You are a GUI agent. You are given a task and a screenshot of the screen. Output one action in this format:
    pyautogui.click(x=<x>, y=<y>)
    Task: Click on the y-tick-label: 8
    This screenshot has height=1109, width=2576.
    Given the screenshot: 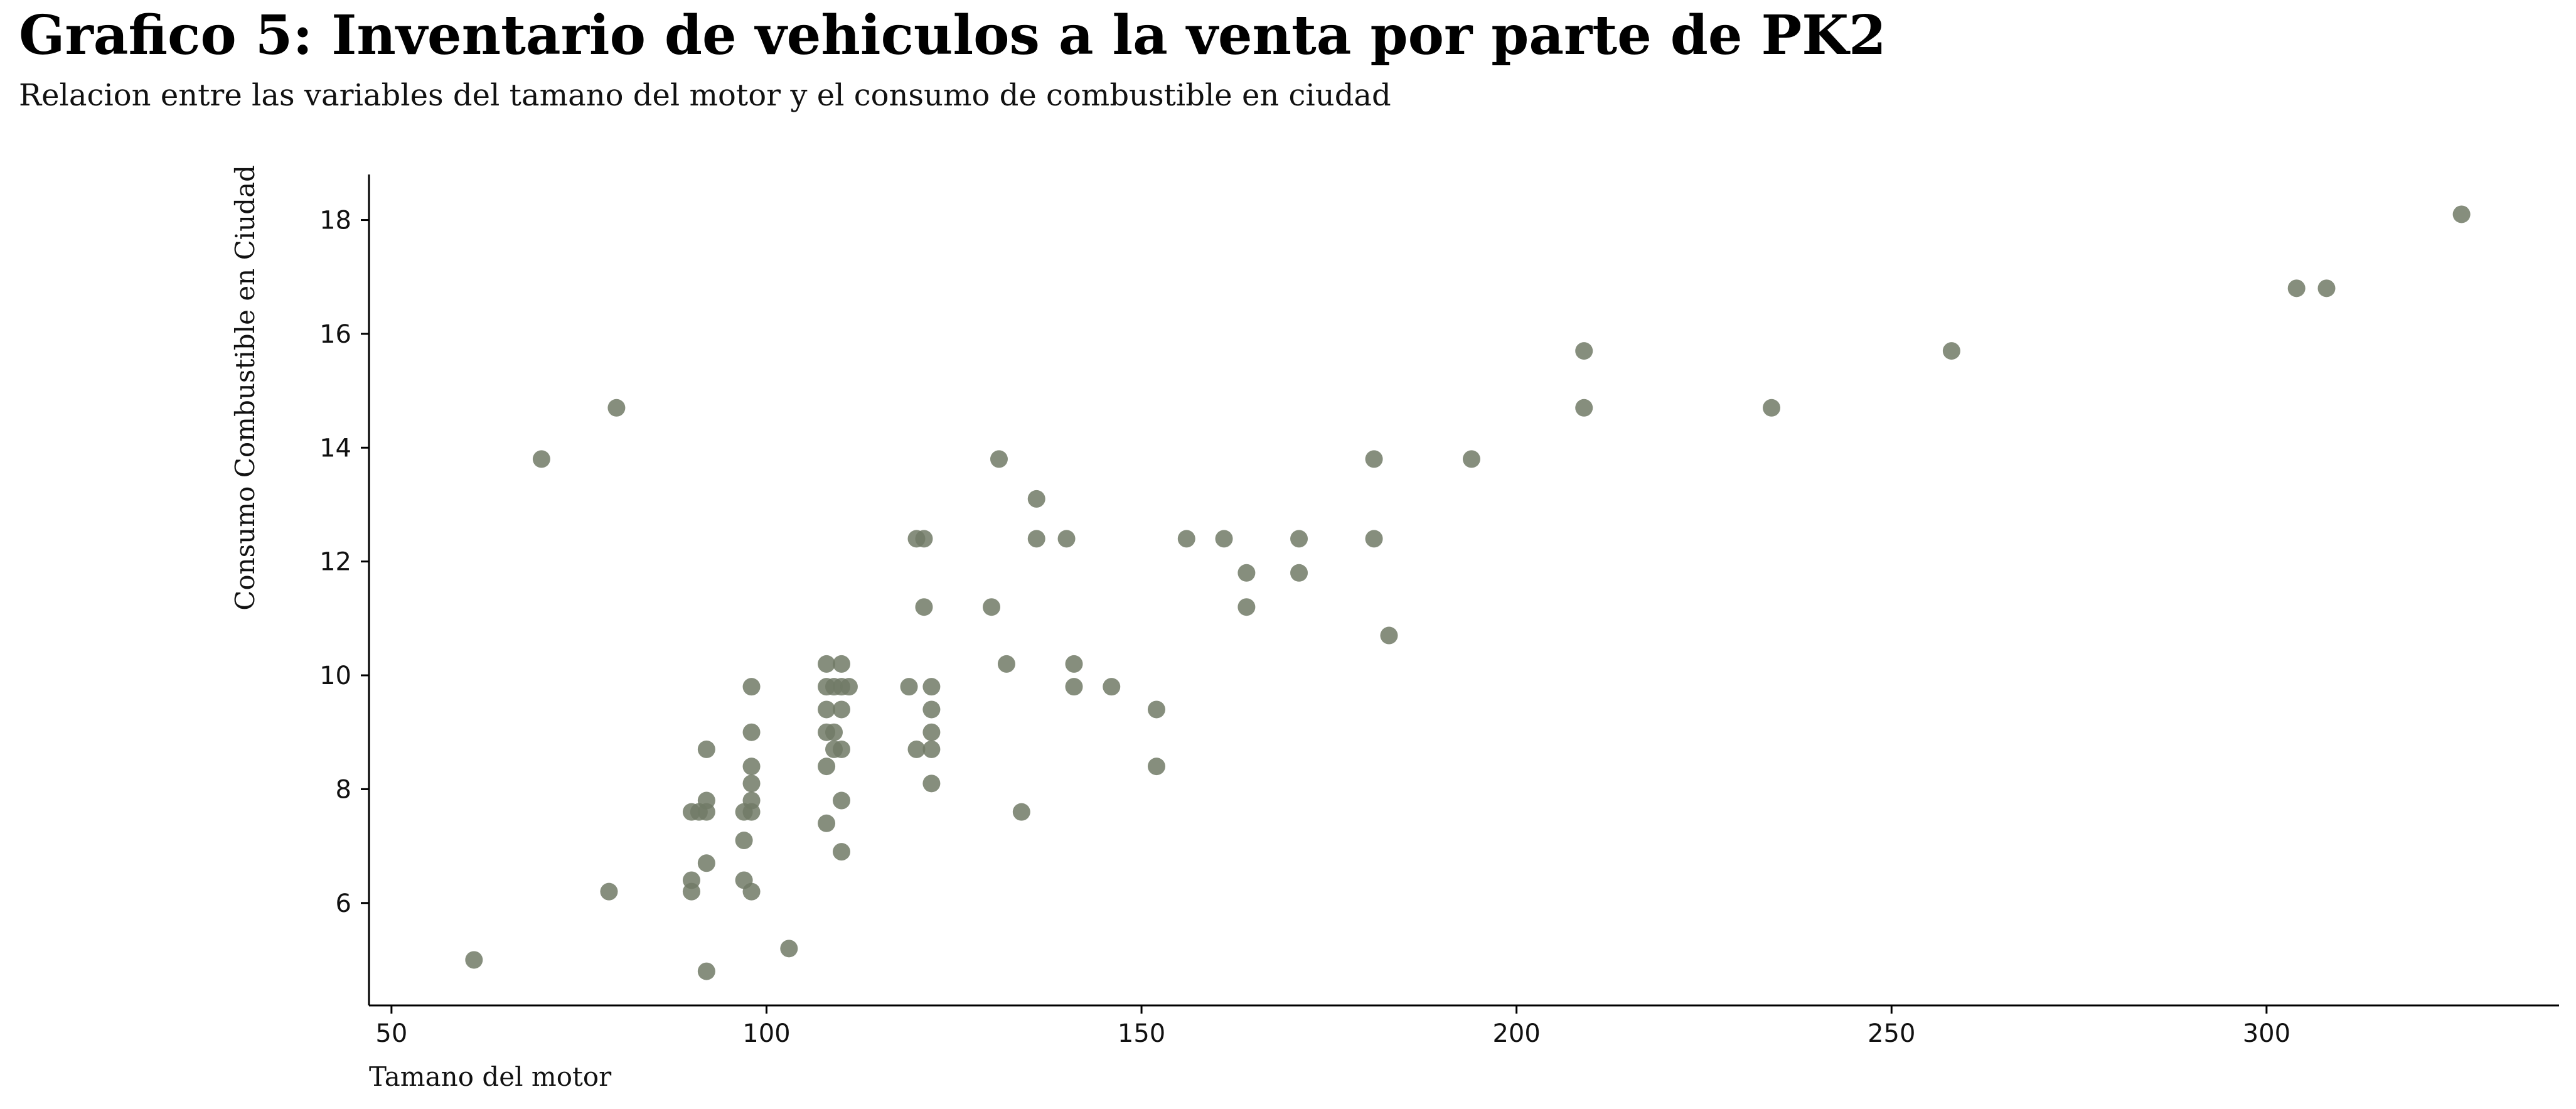 What is the action you would take?
    pyautogui.click(x=344, y=790)
    